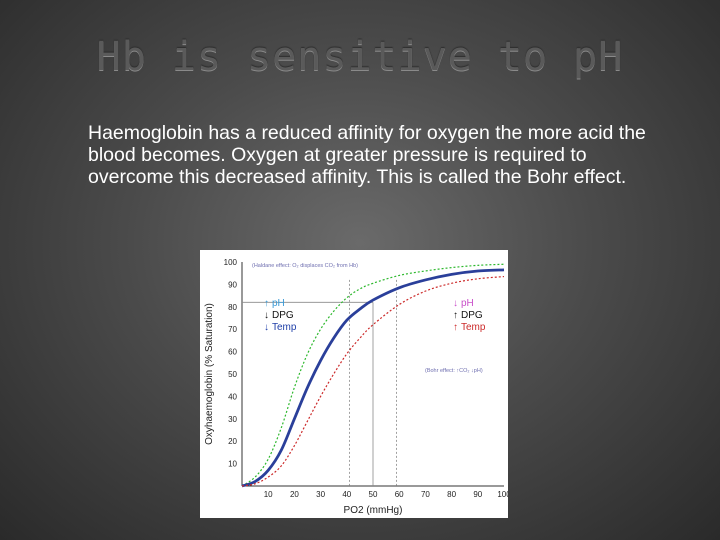 The width and height of the screenshot is (720, 540). What do you see at coordinates (232, 307) in the screenshot?
I see `y-tick-label: 80` at bounding box center [232, 307].